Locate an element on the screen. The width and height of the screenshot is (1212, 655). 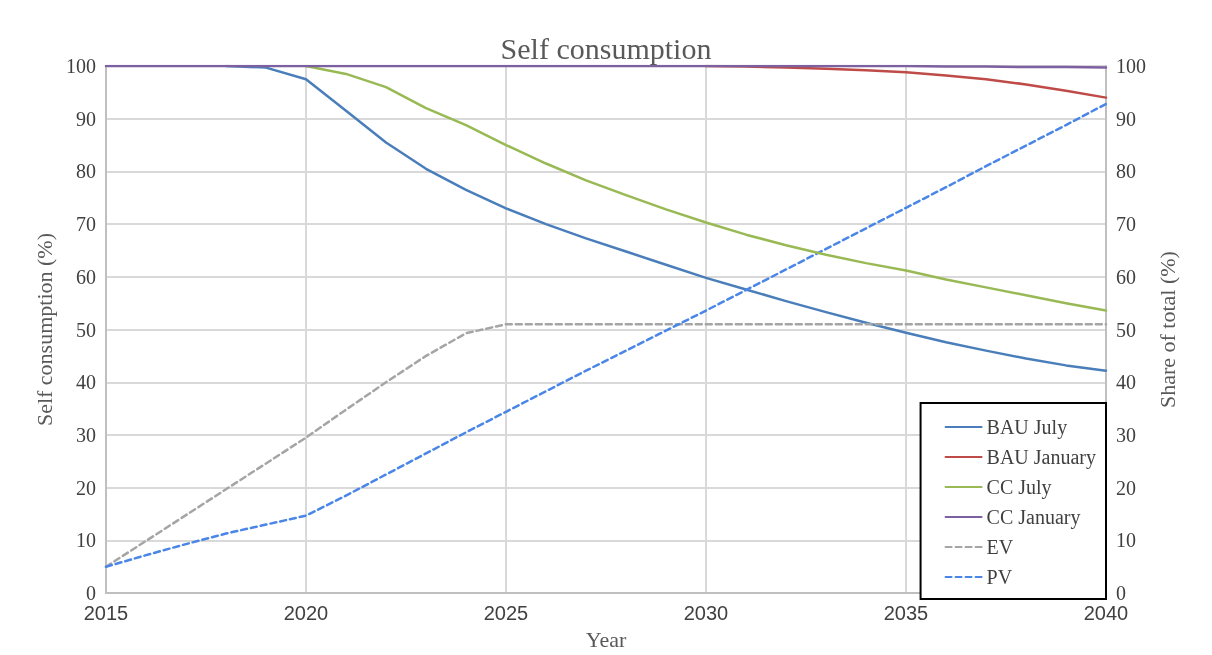
y-tick-label: 60 is located at coordinates (86, 276).